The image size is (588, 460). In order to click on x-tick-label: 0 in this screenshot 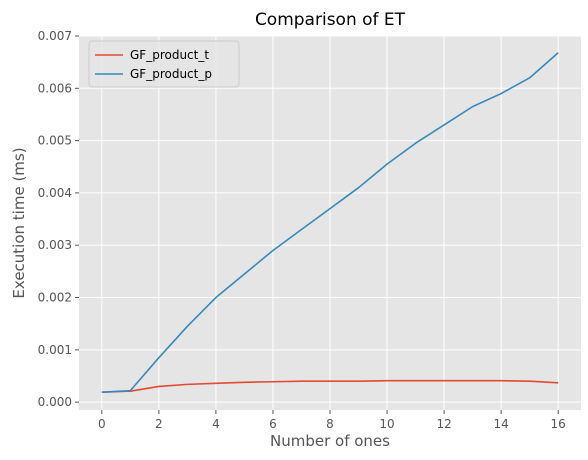, I will do `click(102, 424)`.